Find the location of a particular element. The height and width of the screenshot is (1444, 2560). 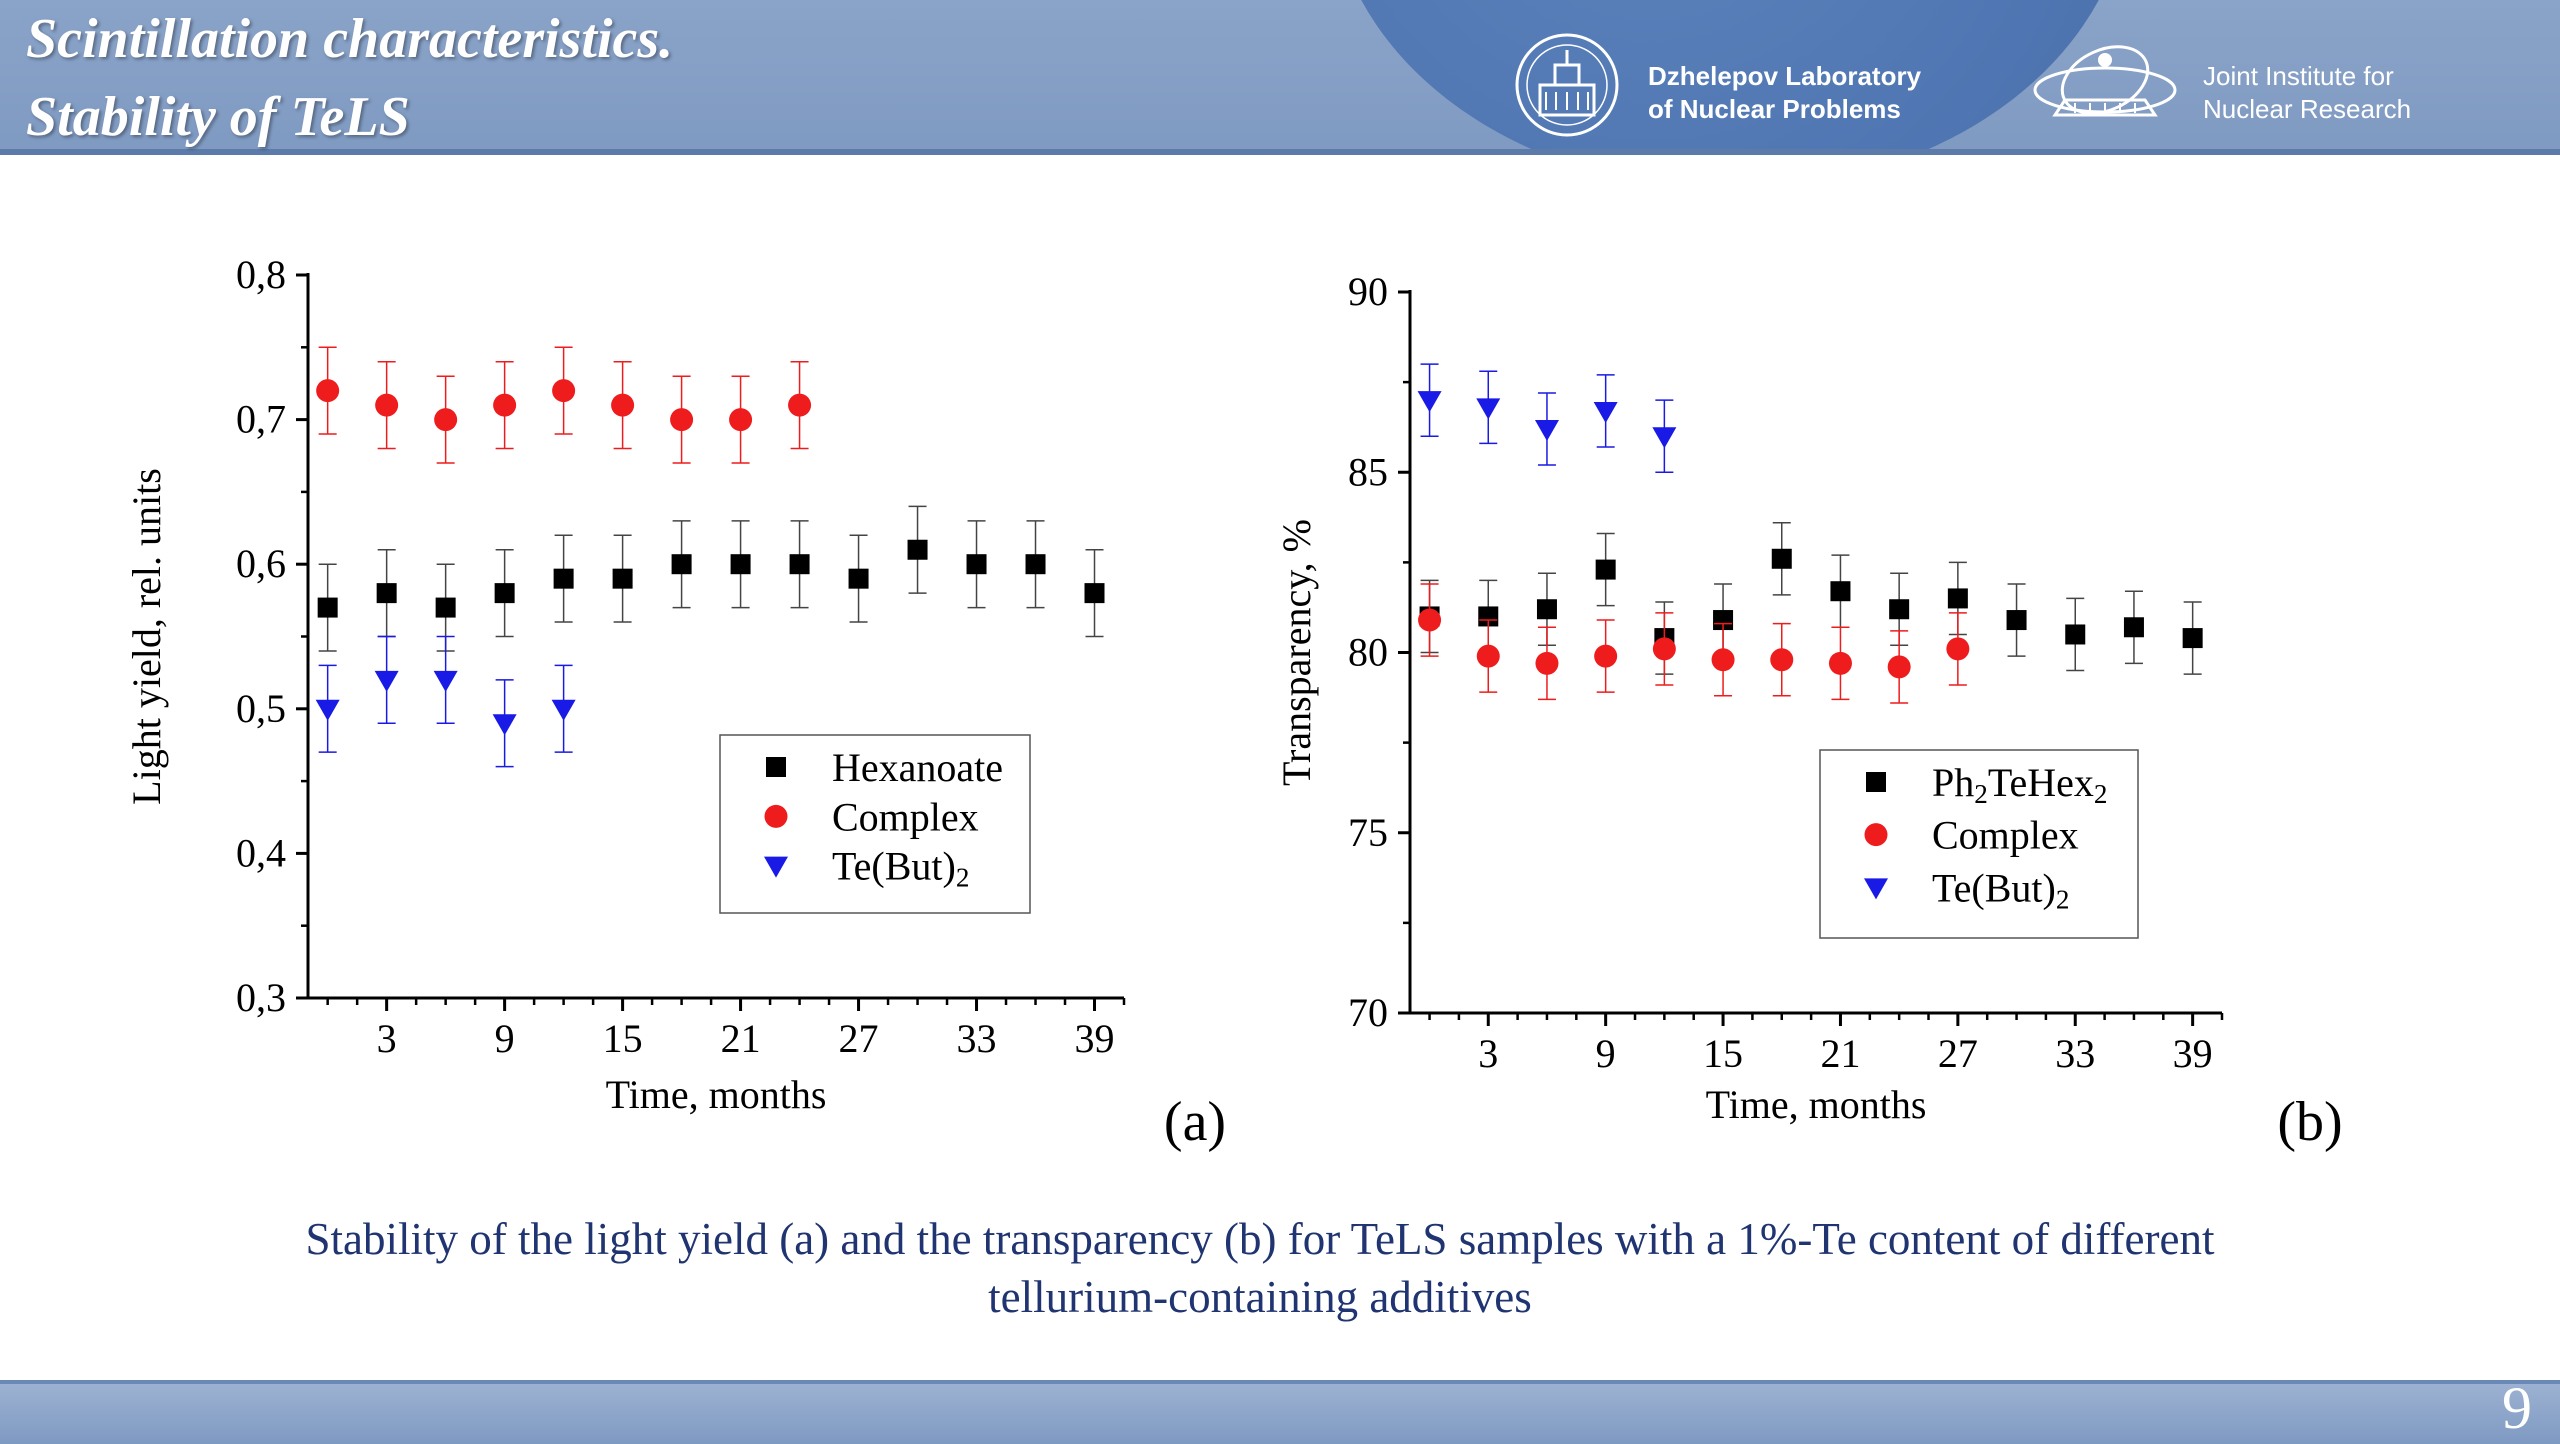

y-tick-label: 0,6 is located at coordinates (261, 563).